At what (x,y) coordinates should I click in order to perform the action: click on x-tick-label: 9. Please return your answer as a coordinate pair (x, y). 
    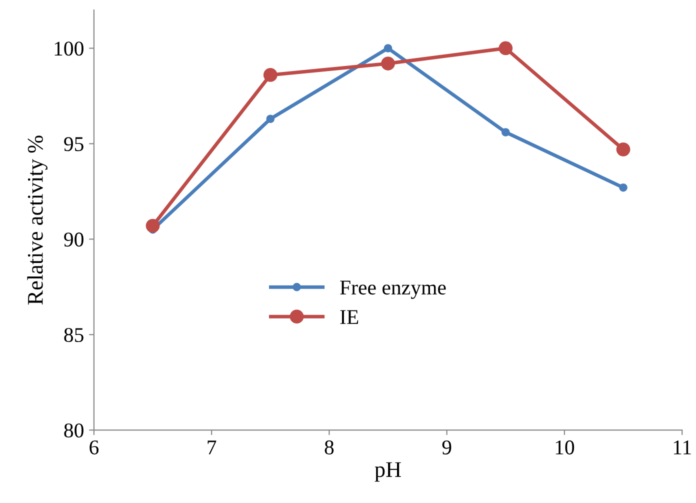
    Looking at the image, I should click on (447, 447).